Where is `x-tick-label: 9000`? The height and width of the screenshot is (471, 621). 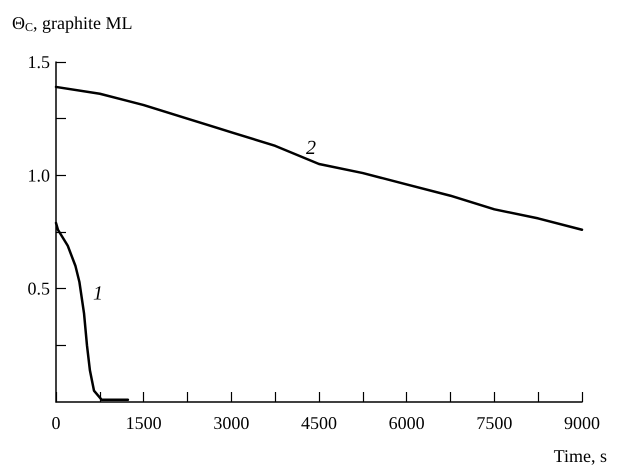
x-tick-label: 9000 is located at coordinates (582, 423).